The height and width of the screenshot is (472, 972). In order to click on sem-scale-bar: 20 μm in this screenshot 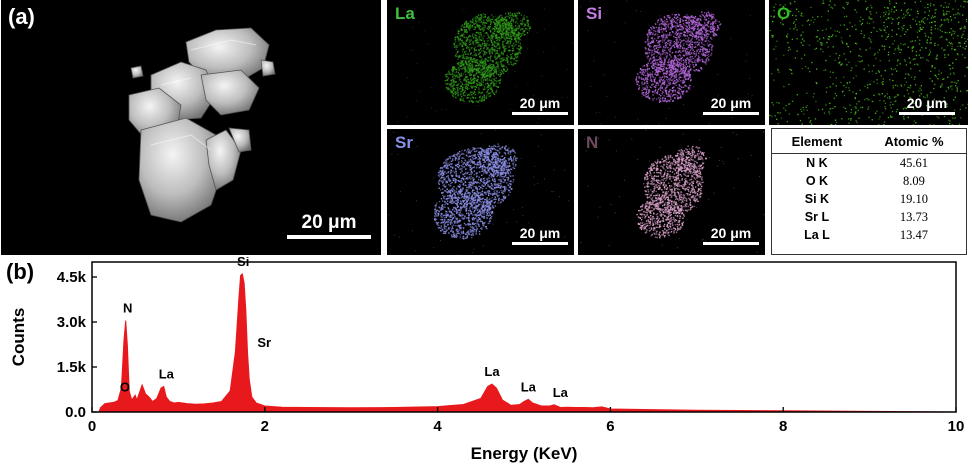, I will do `click(329, 225)`.